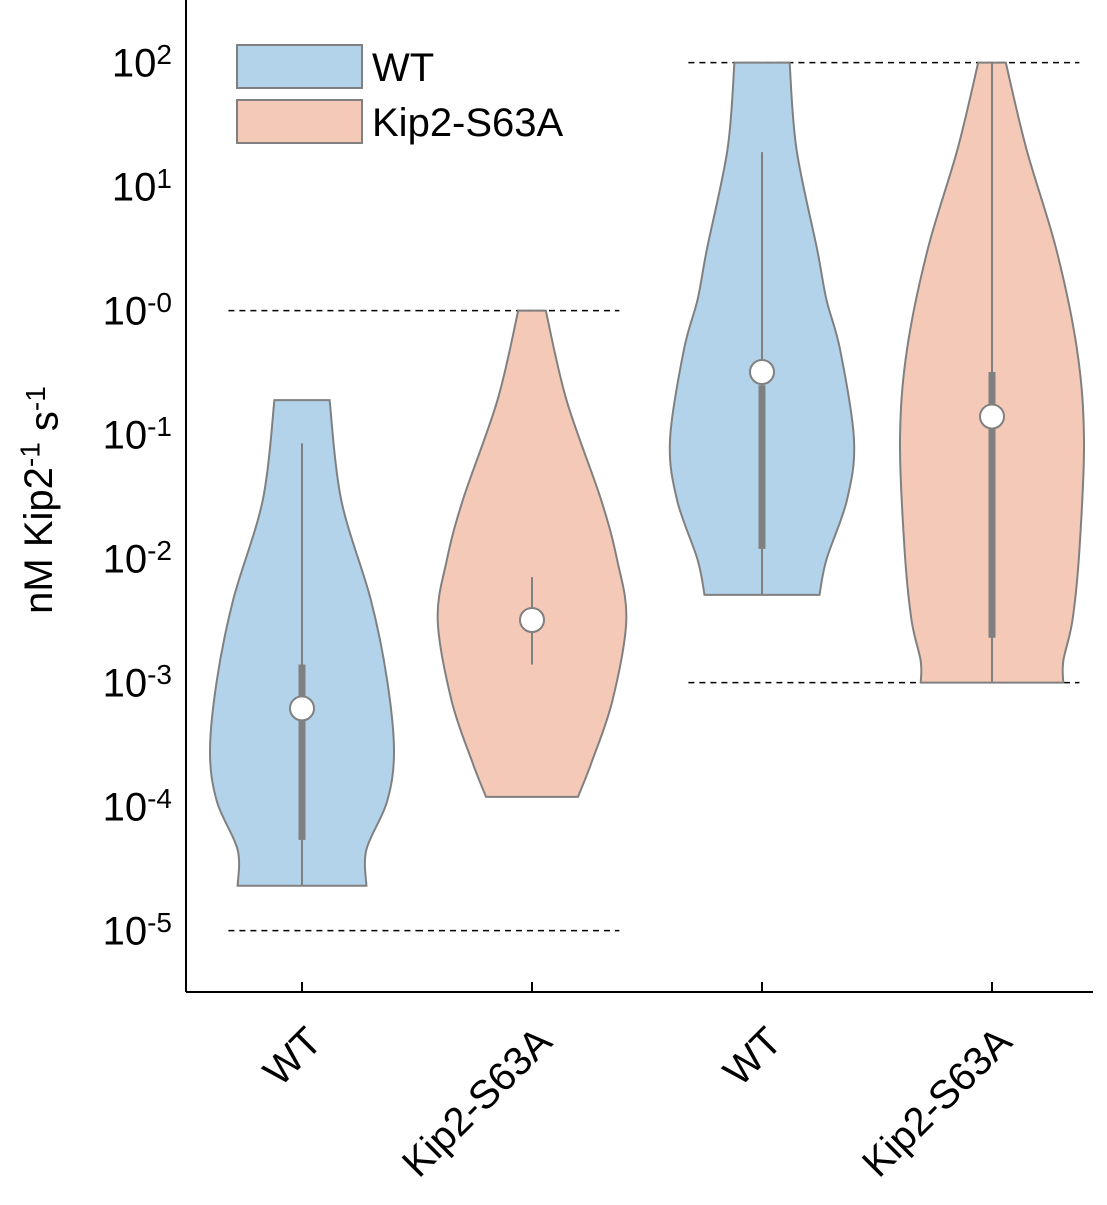 The width and height of the screenshot is (1107, 1205). Describe the element at coordinates (137, 682) in the screenshot. I see `y-tick-label: 10⁻³` at that location.